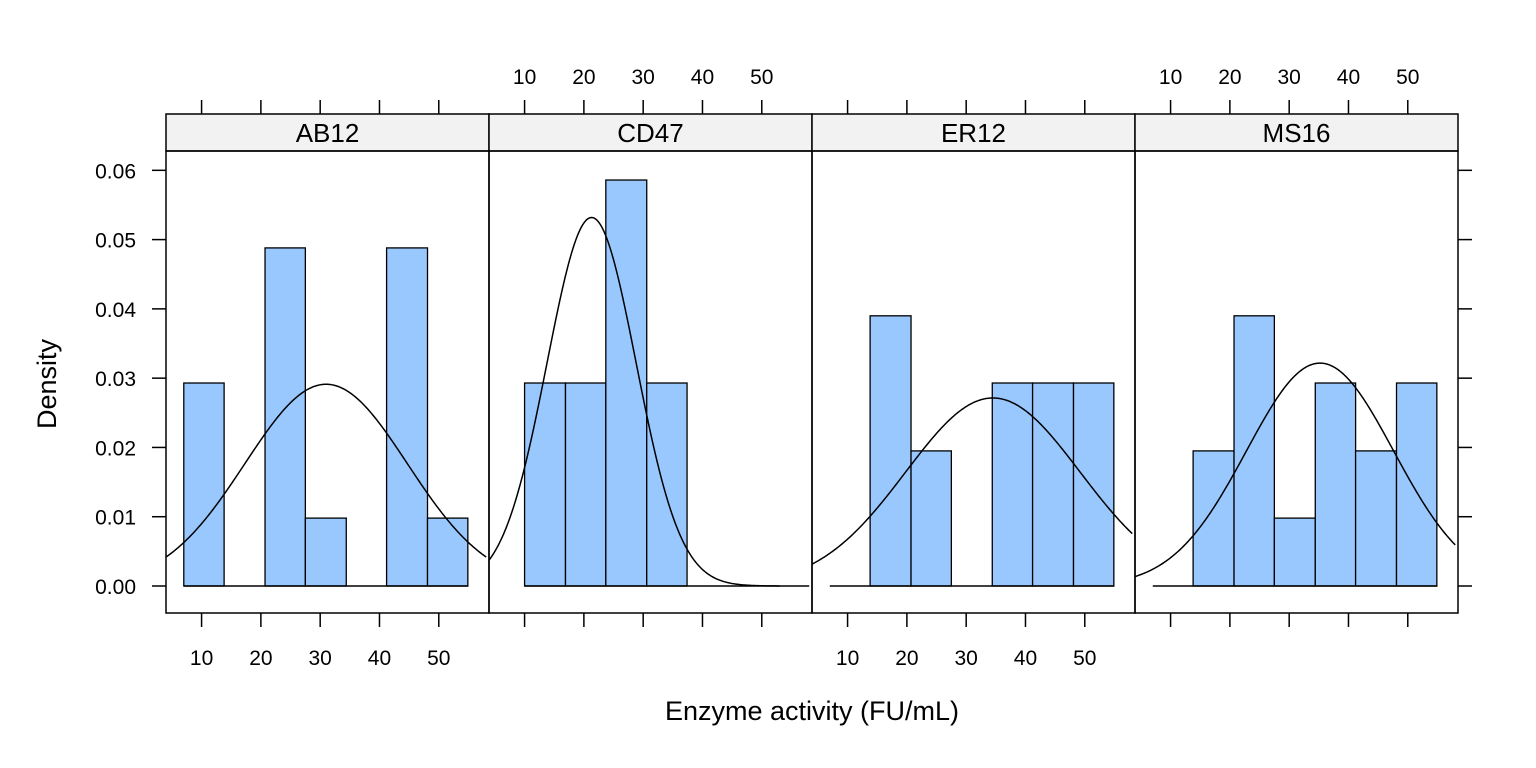 This screenshot has height=768, width=1536. Describe the element at coordinates (115, 310) in the screenshot. I see `y-tick-label: 0.04` at that location.